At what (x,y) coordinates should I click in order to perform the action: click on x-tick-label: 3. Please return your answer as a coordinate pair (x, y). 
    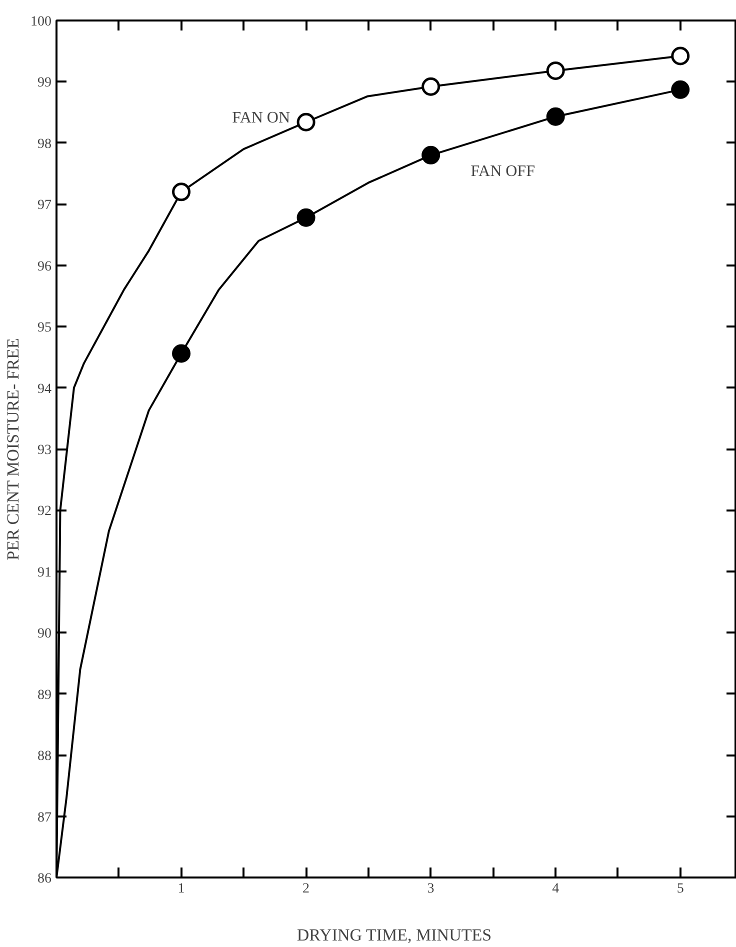
    Looking at the image, I should click on (430, 889).